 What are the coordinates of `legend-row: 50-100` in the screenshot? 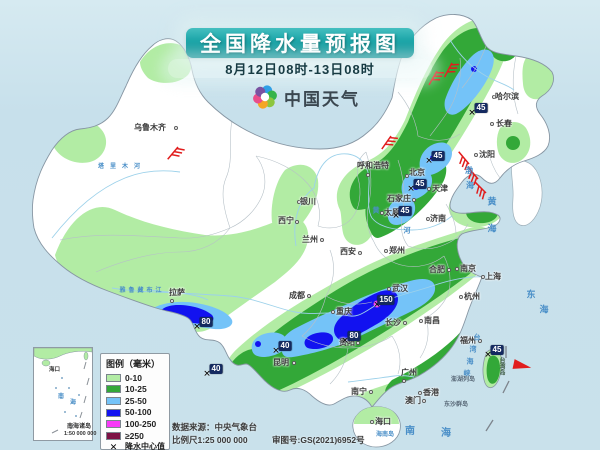 It's located at (135, 413).